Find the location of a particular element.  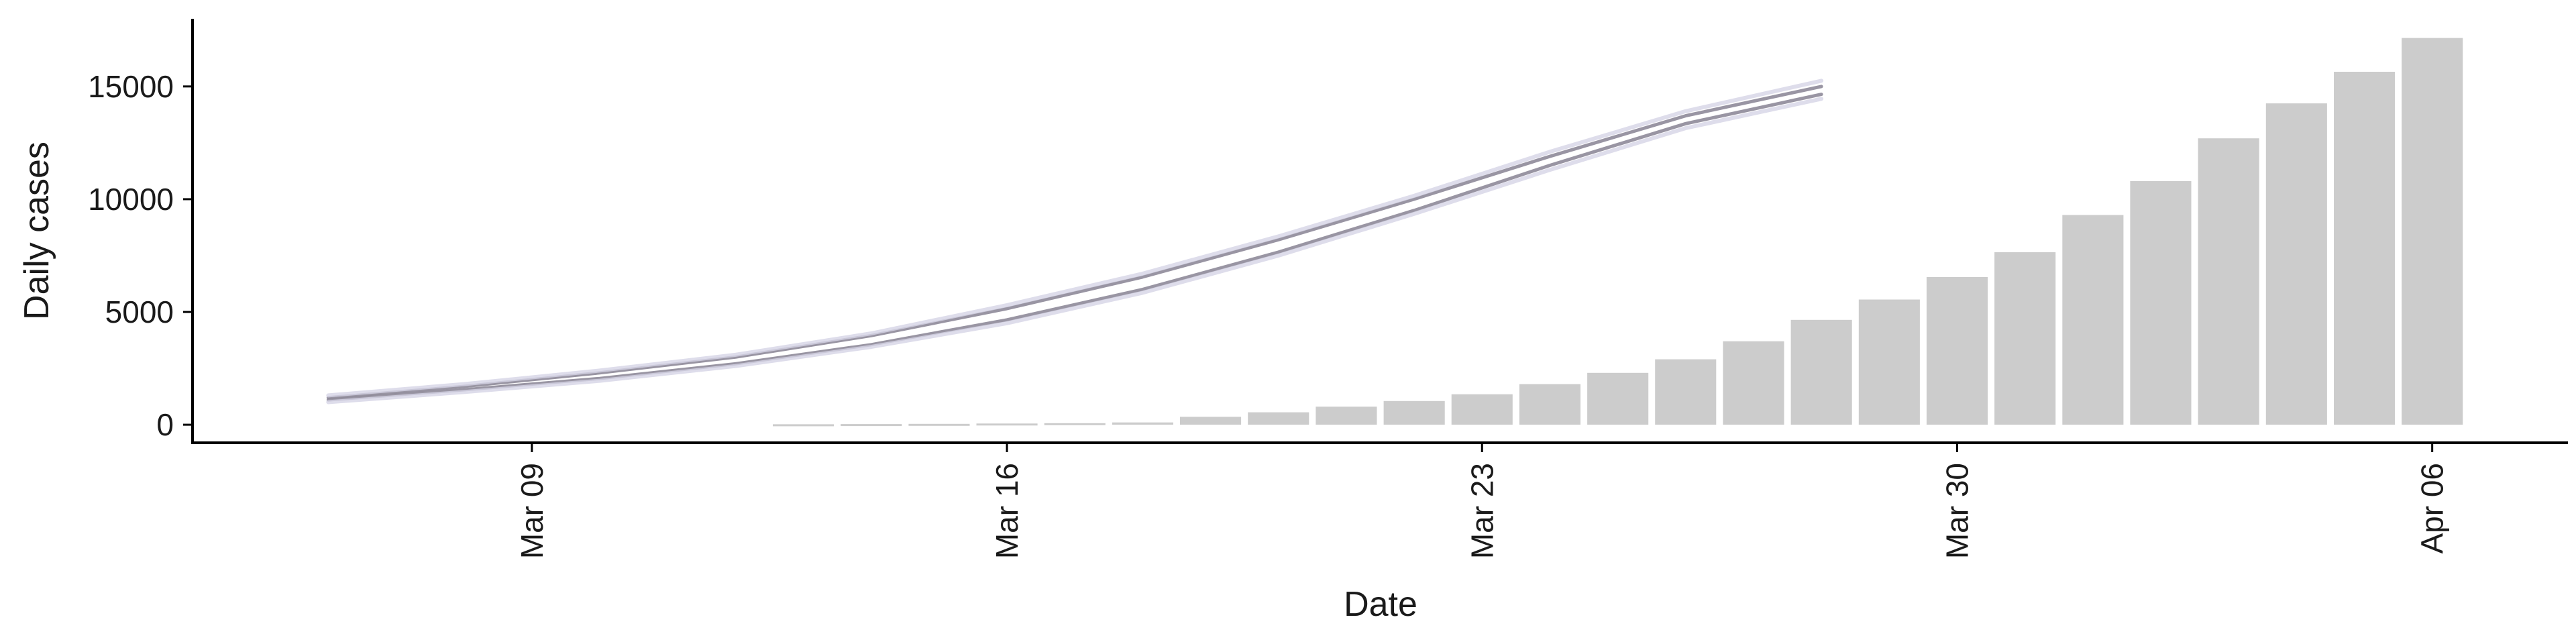

x-tick-label: Mar 30 is located at coordinates (1956, 511).